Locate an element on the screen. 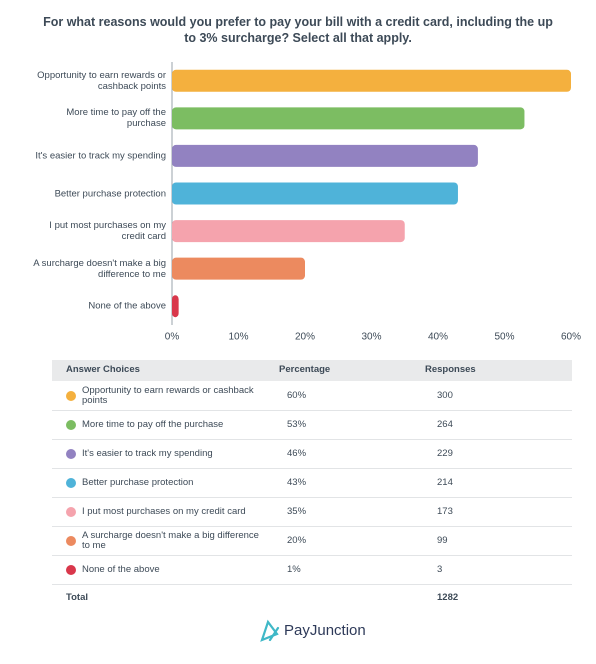 This screenshot has height=664, width=596. table-header: Responses is located at coordinates (450, 369).